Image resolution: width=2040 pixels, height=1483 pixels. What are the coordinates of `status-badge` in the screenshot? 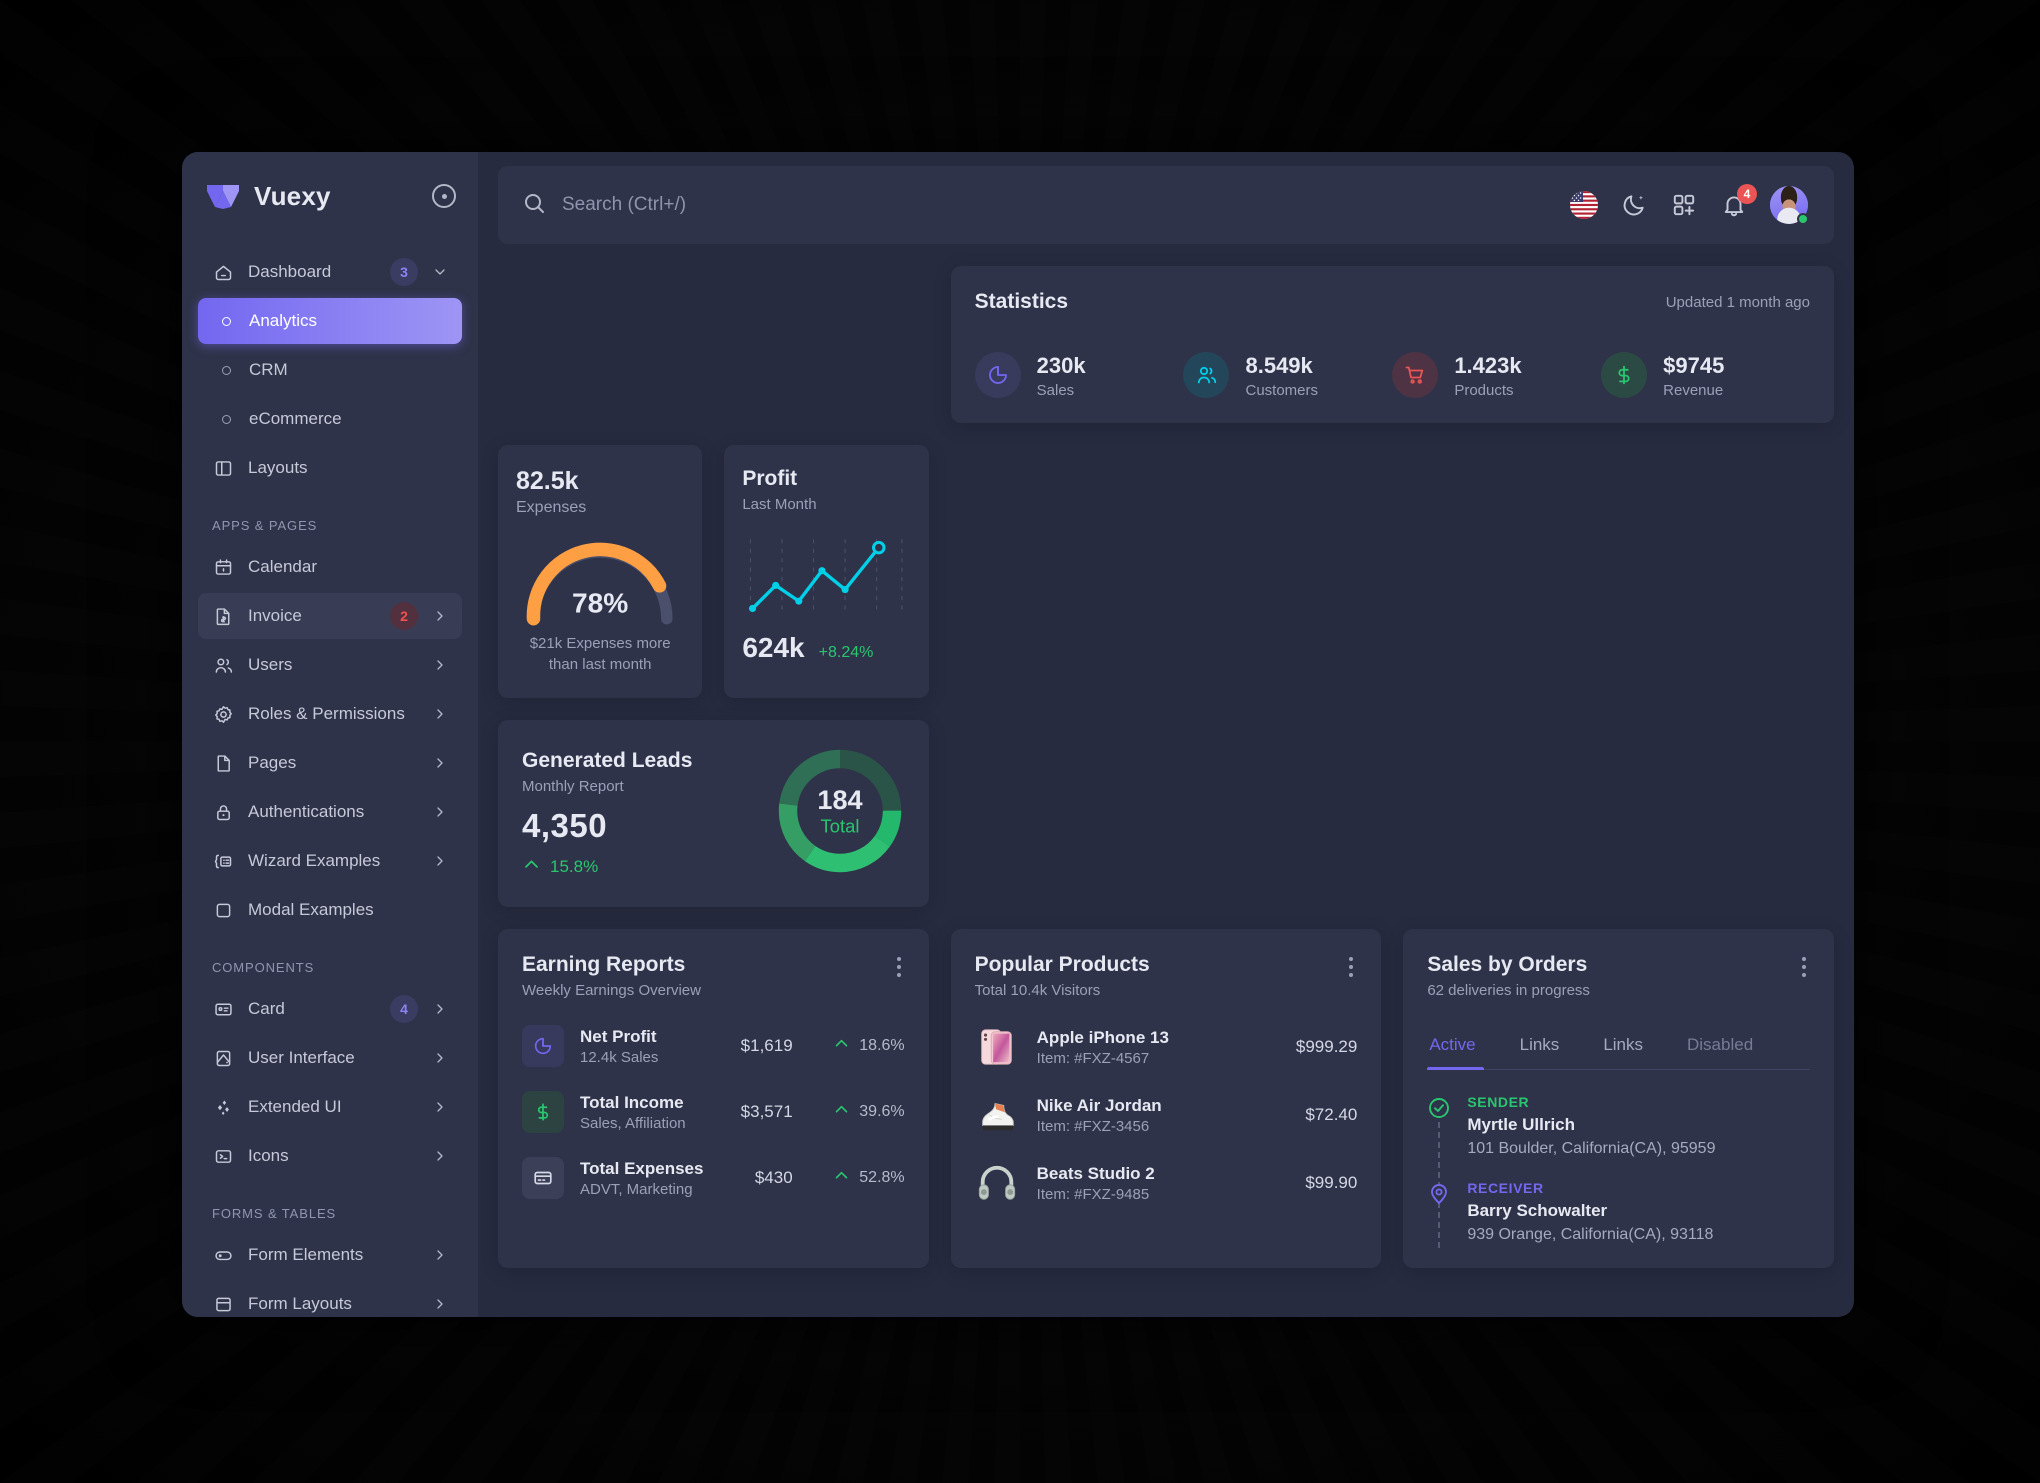 It's located at (1803, 219).